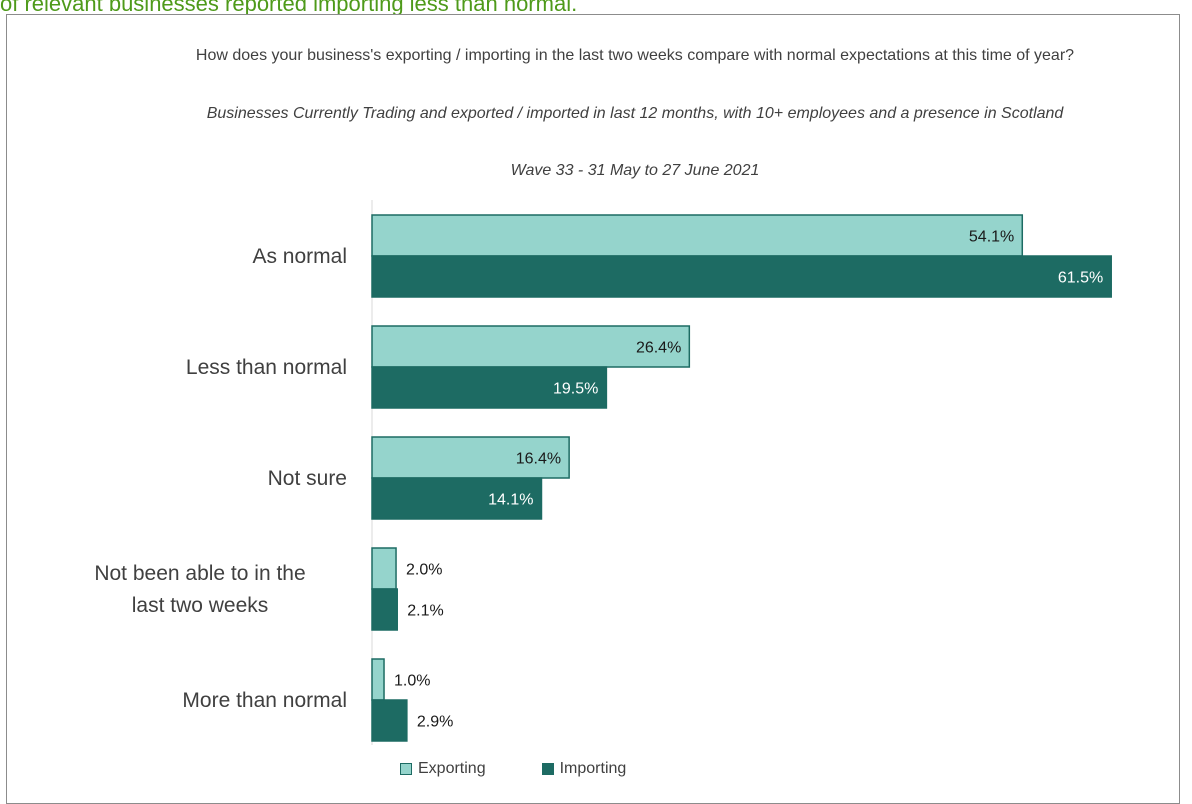 The image size is (1192, 804). What do you see at coordinates (991, 237) in the screenshot?
I see `data-label: 54.1%` at bounding box center [991, 237].